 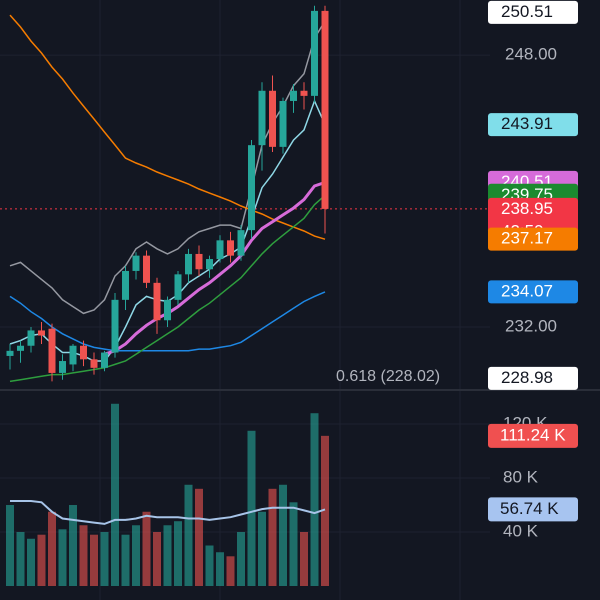 I want to click on y-tick-label: 80 K, so click(x=521, y=476).